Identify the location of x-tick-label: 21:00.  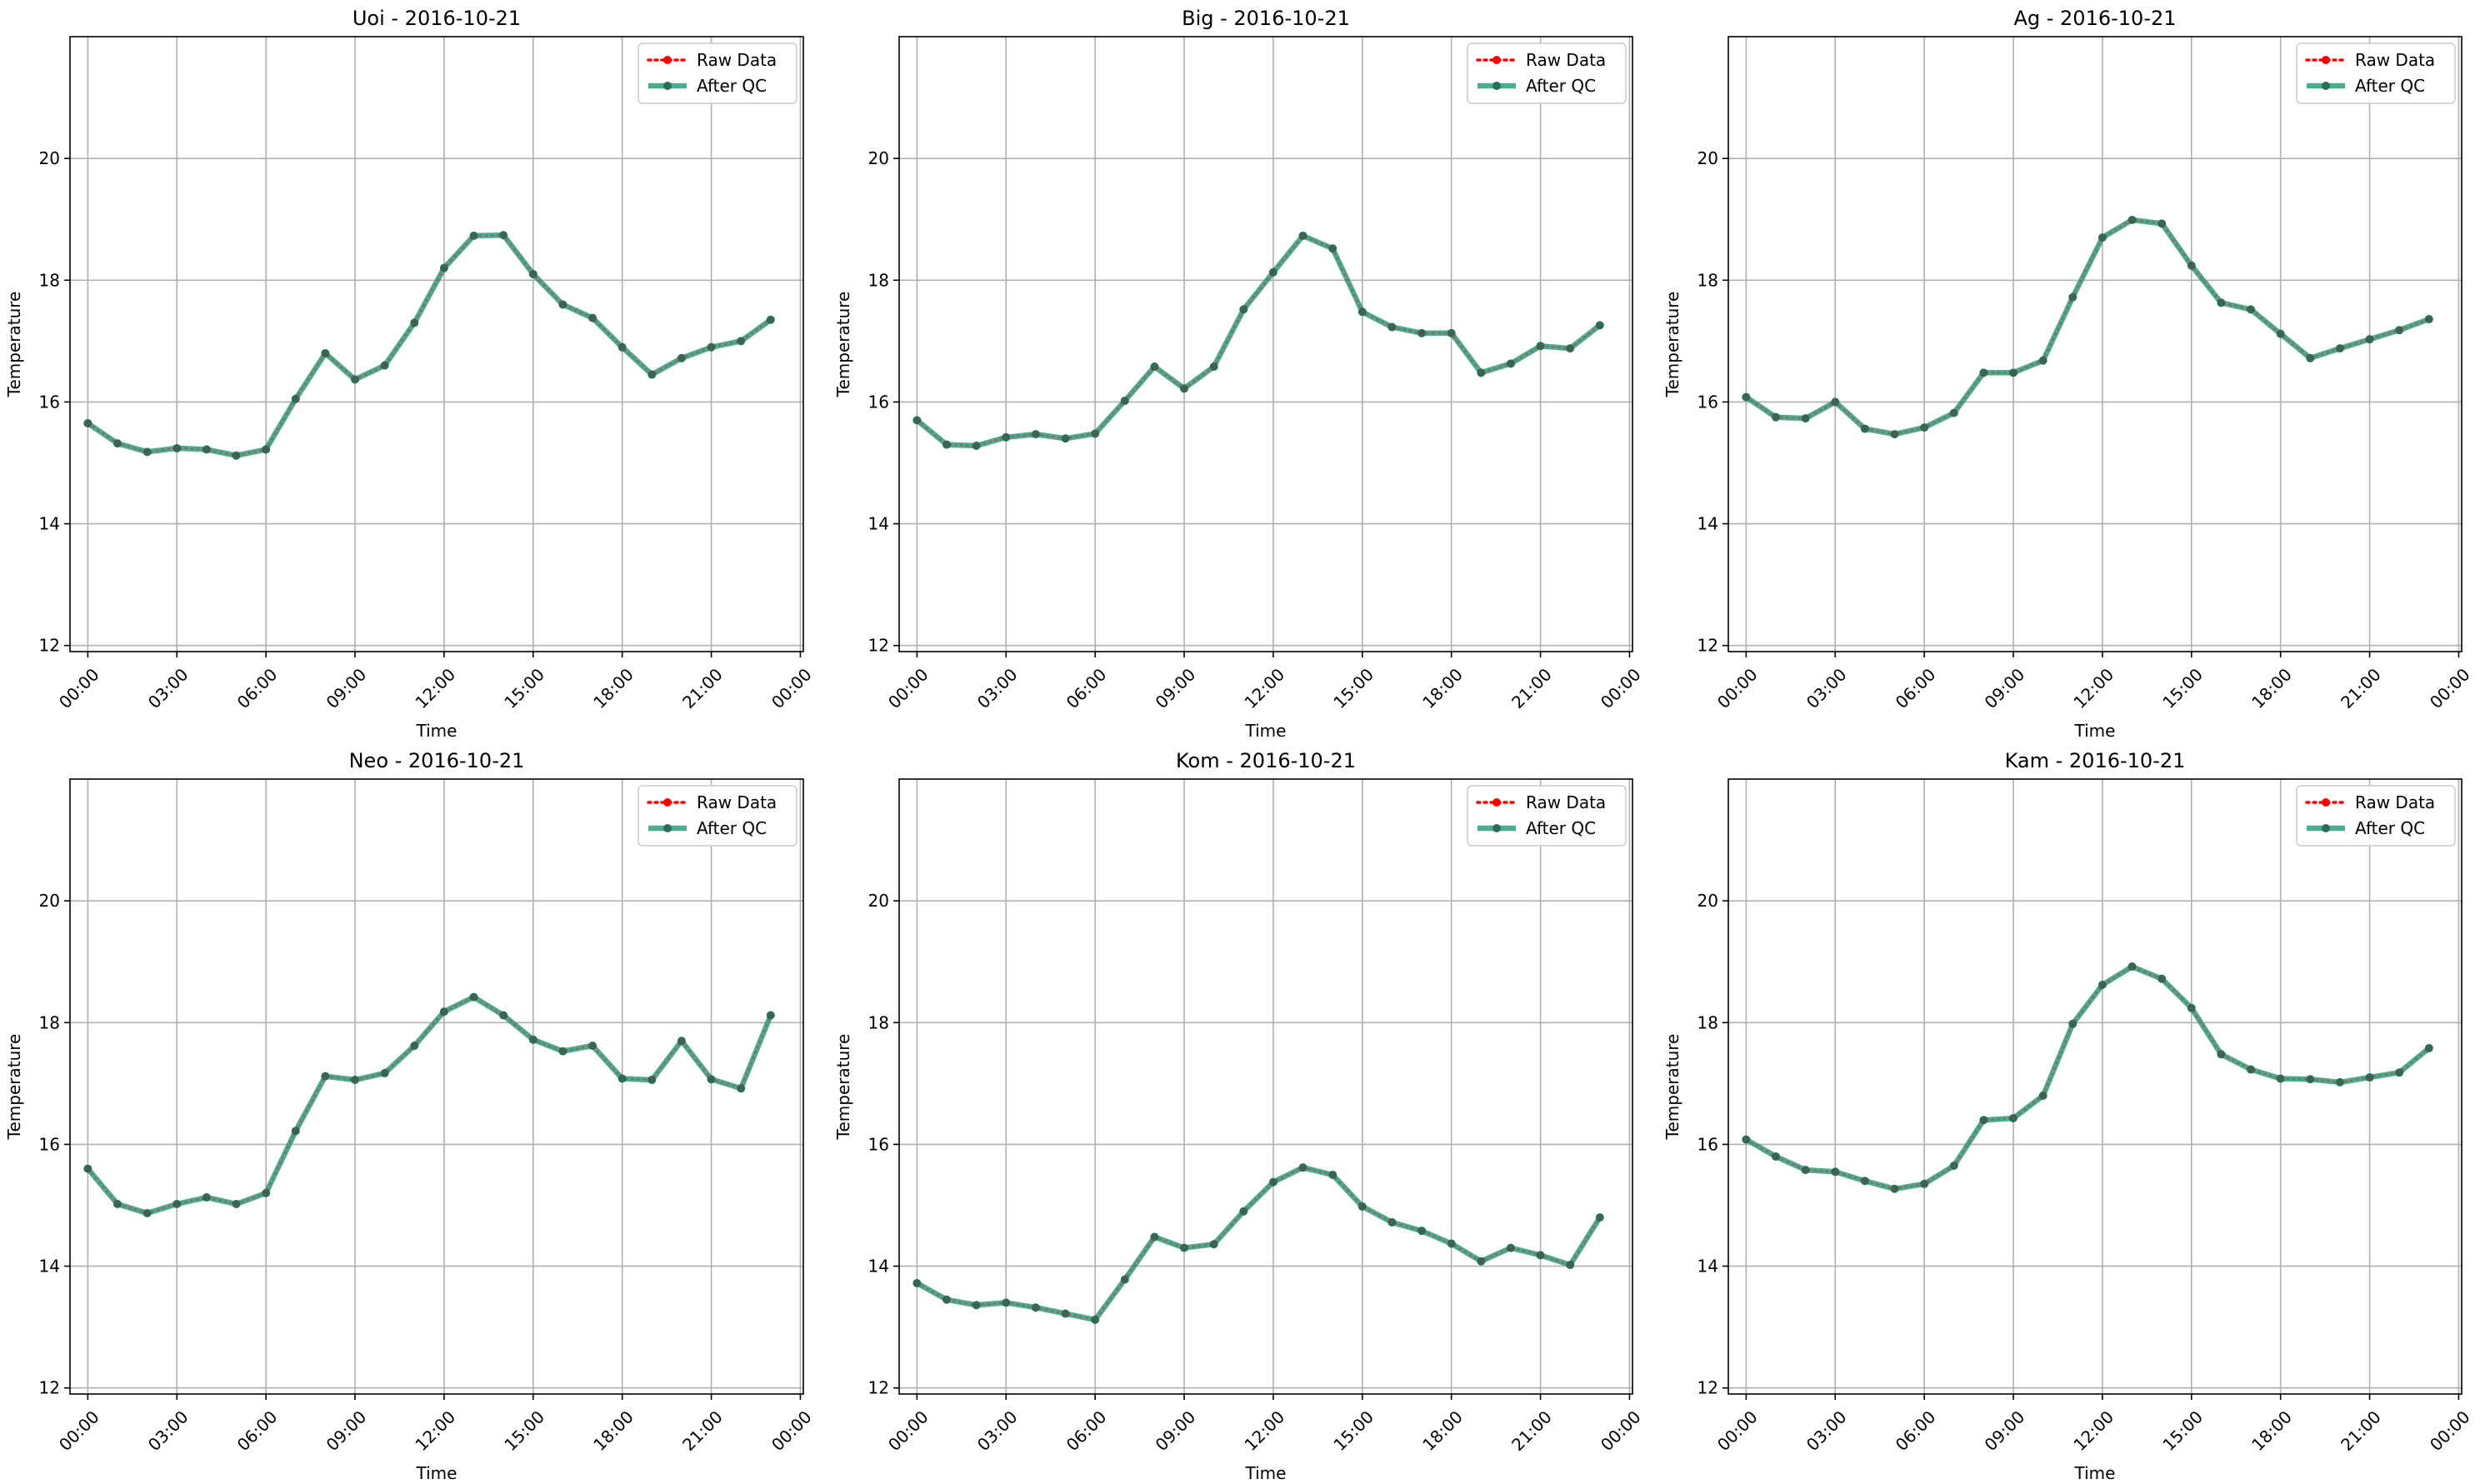
(702, 1431).